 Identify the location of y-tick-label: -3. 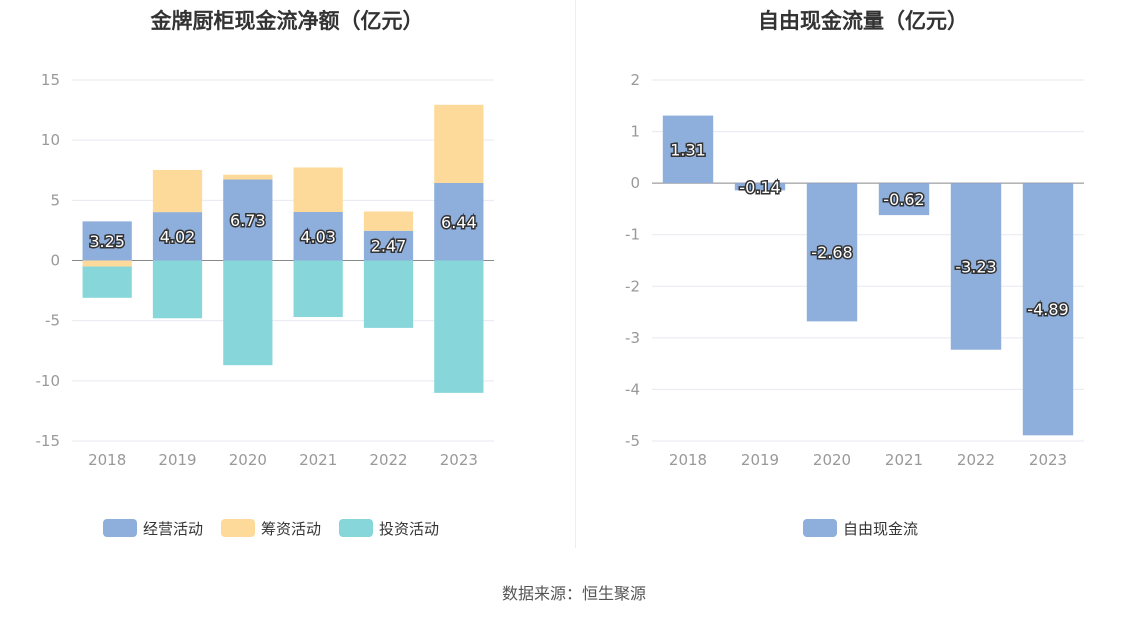
(632, 338).